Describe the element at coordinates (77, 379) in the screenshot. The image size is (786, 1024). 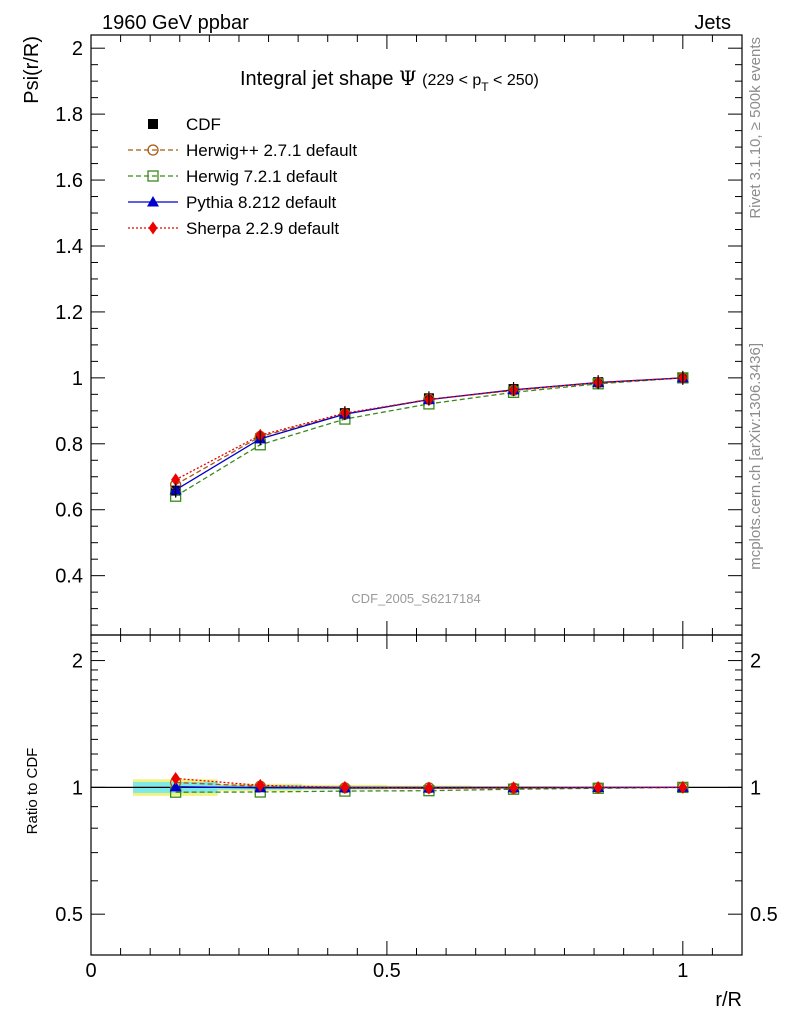
I see `main-y-tick-label: 1` at that location.